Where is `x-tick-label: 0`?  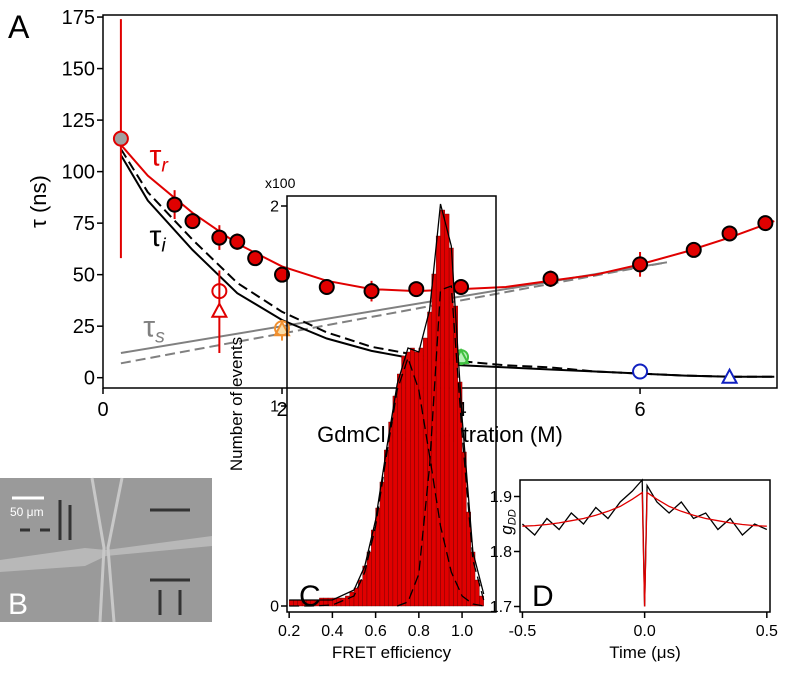
x-tick-label: 0 is located at coordinates (102, 410).